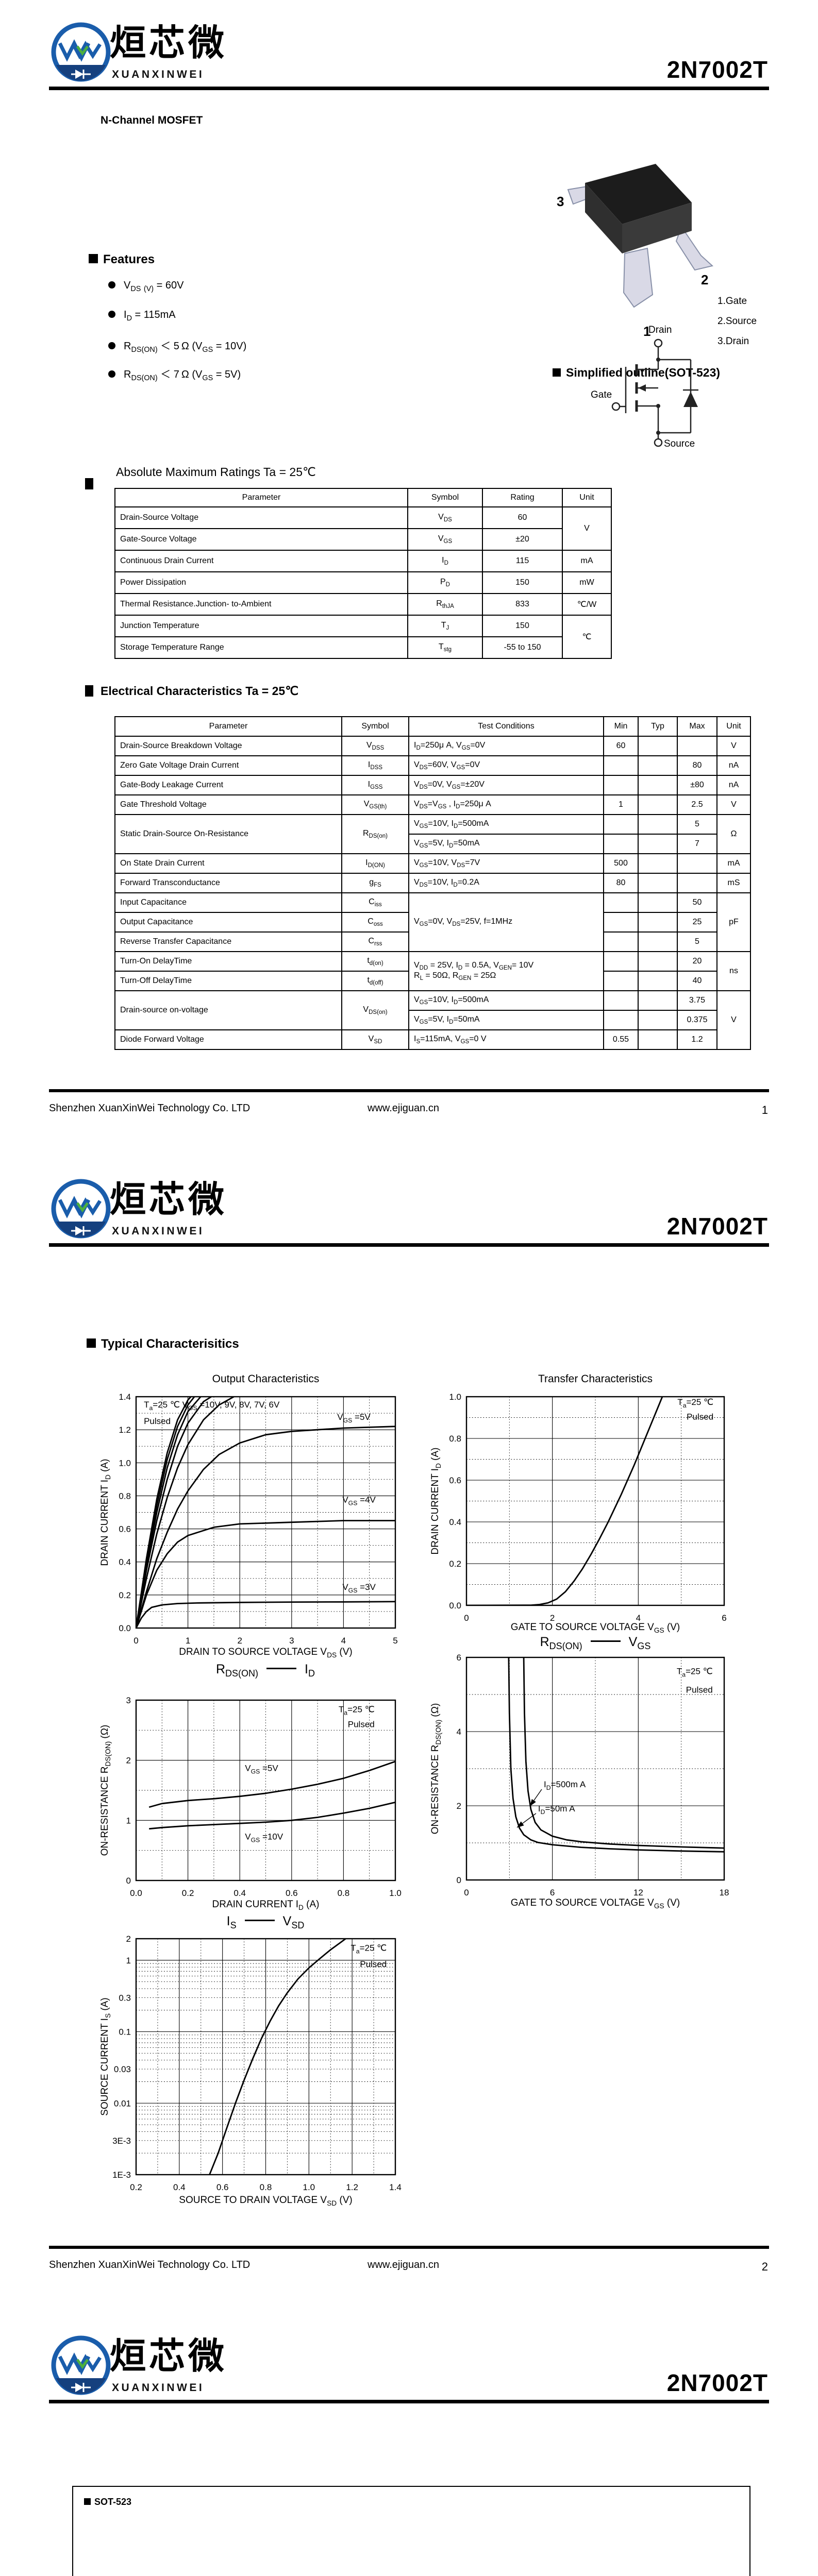 This screenshot has width=818, height=2576. What do you see at coordinates (375, 1010) in the screenshot?
I see `table-cell: VDS(on)` at bounding box center [375, 1010].